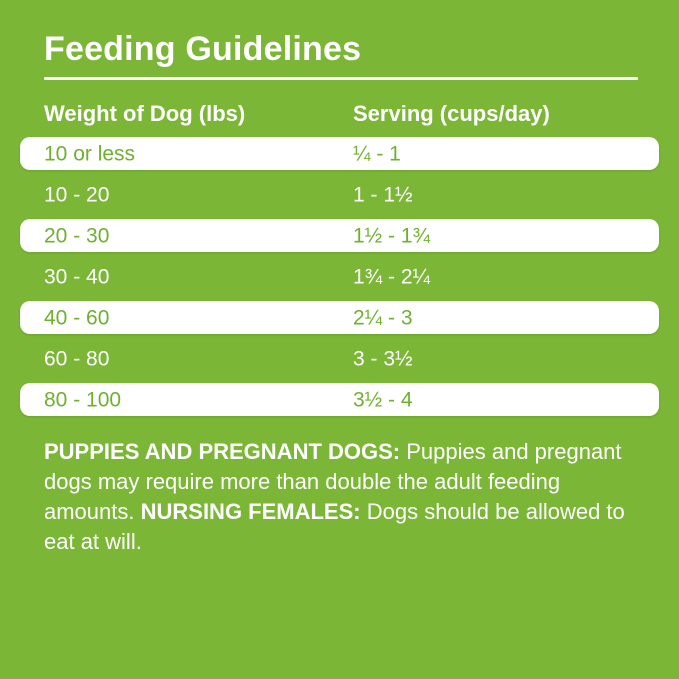 The image size is (679, 679). I want to click on table-header-row: Weight of Dog (lbs) Serving (cups/day), so click(339, 114).